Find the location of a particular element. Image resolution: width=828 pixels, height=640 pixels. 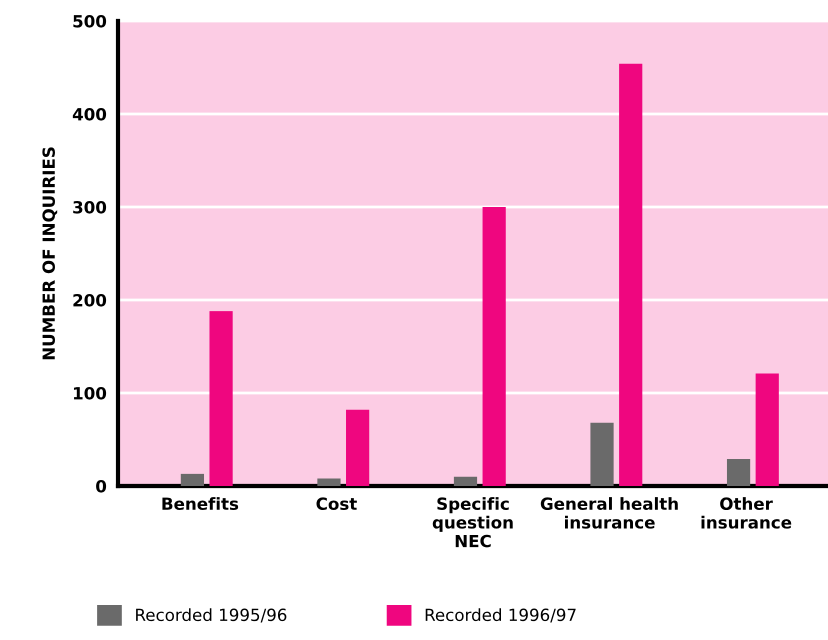

legend-label: Recorded 1995/96 is located at coordinates (211, 615).